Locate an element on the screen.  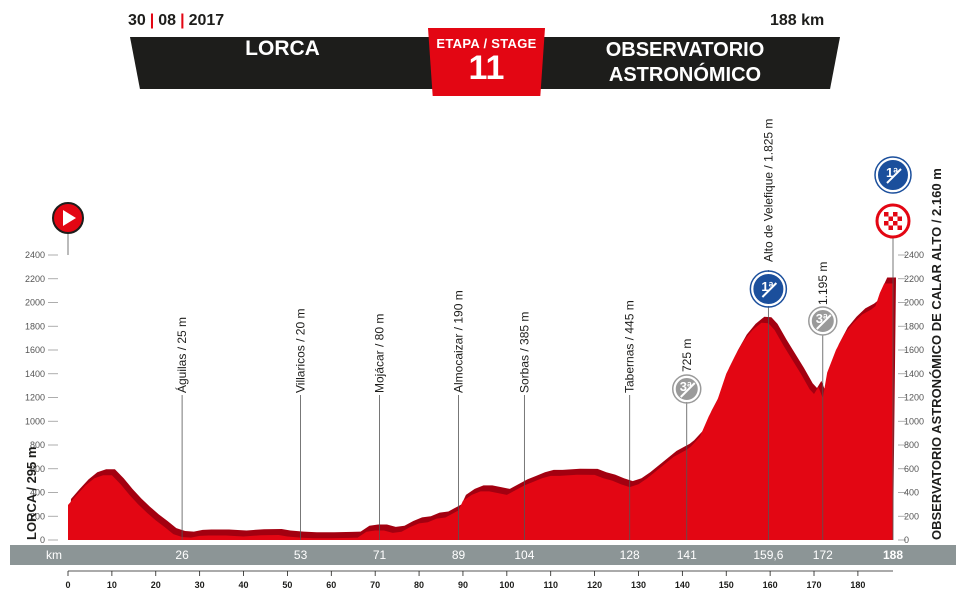
y-tick-label-left: 2400 is located at coordinates (35, 255).